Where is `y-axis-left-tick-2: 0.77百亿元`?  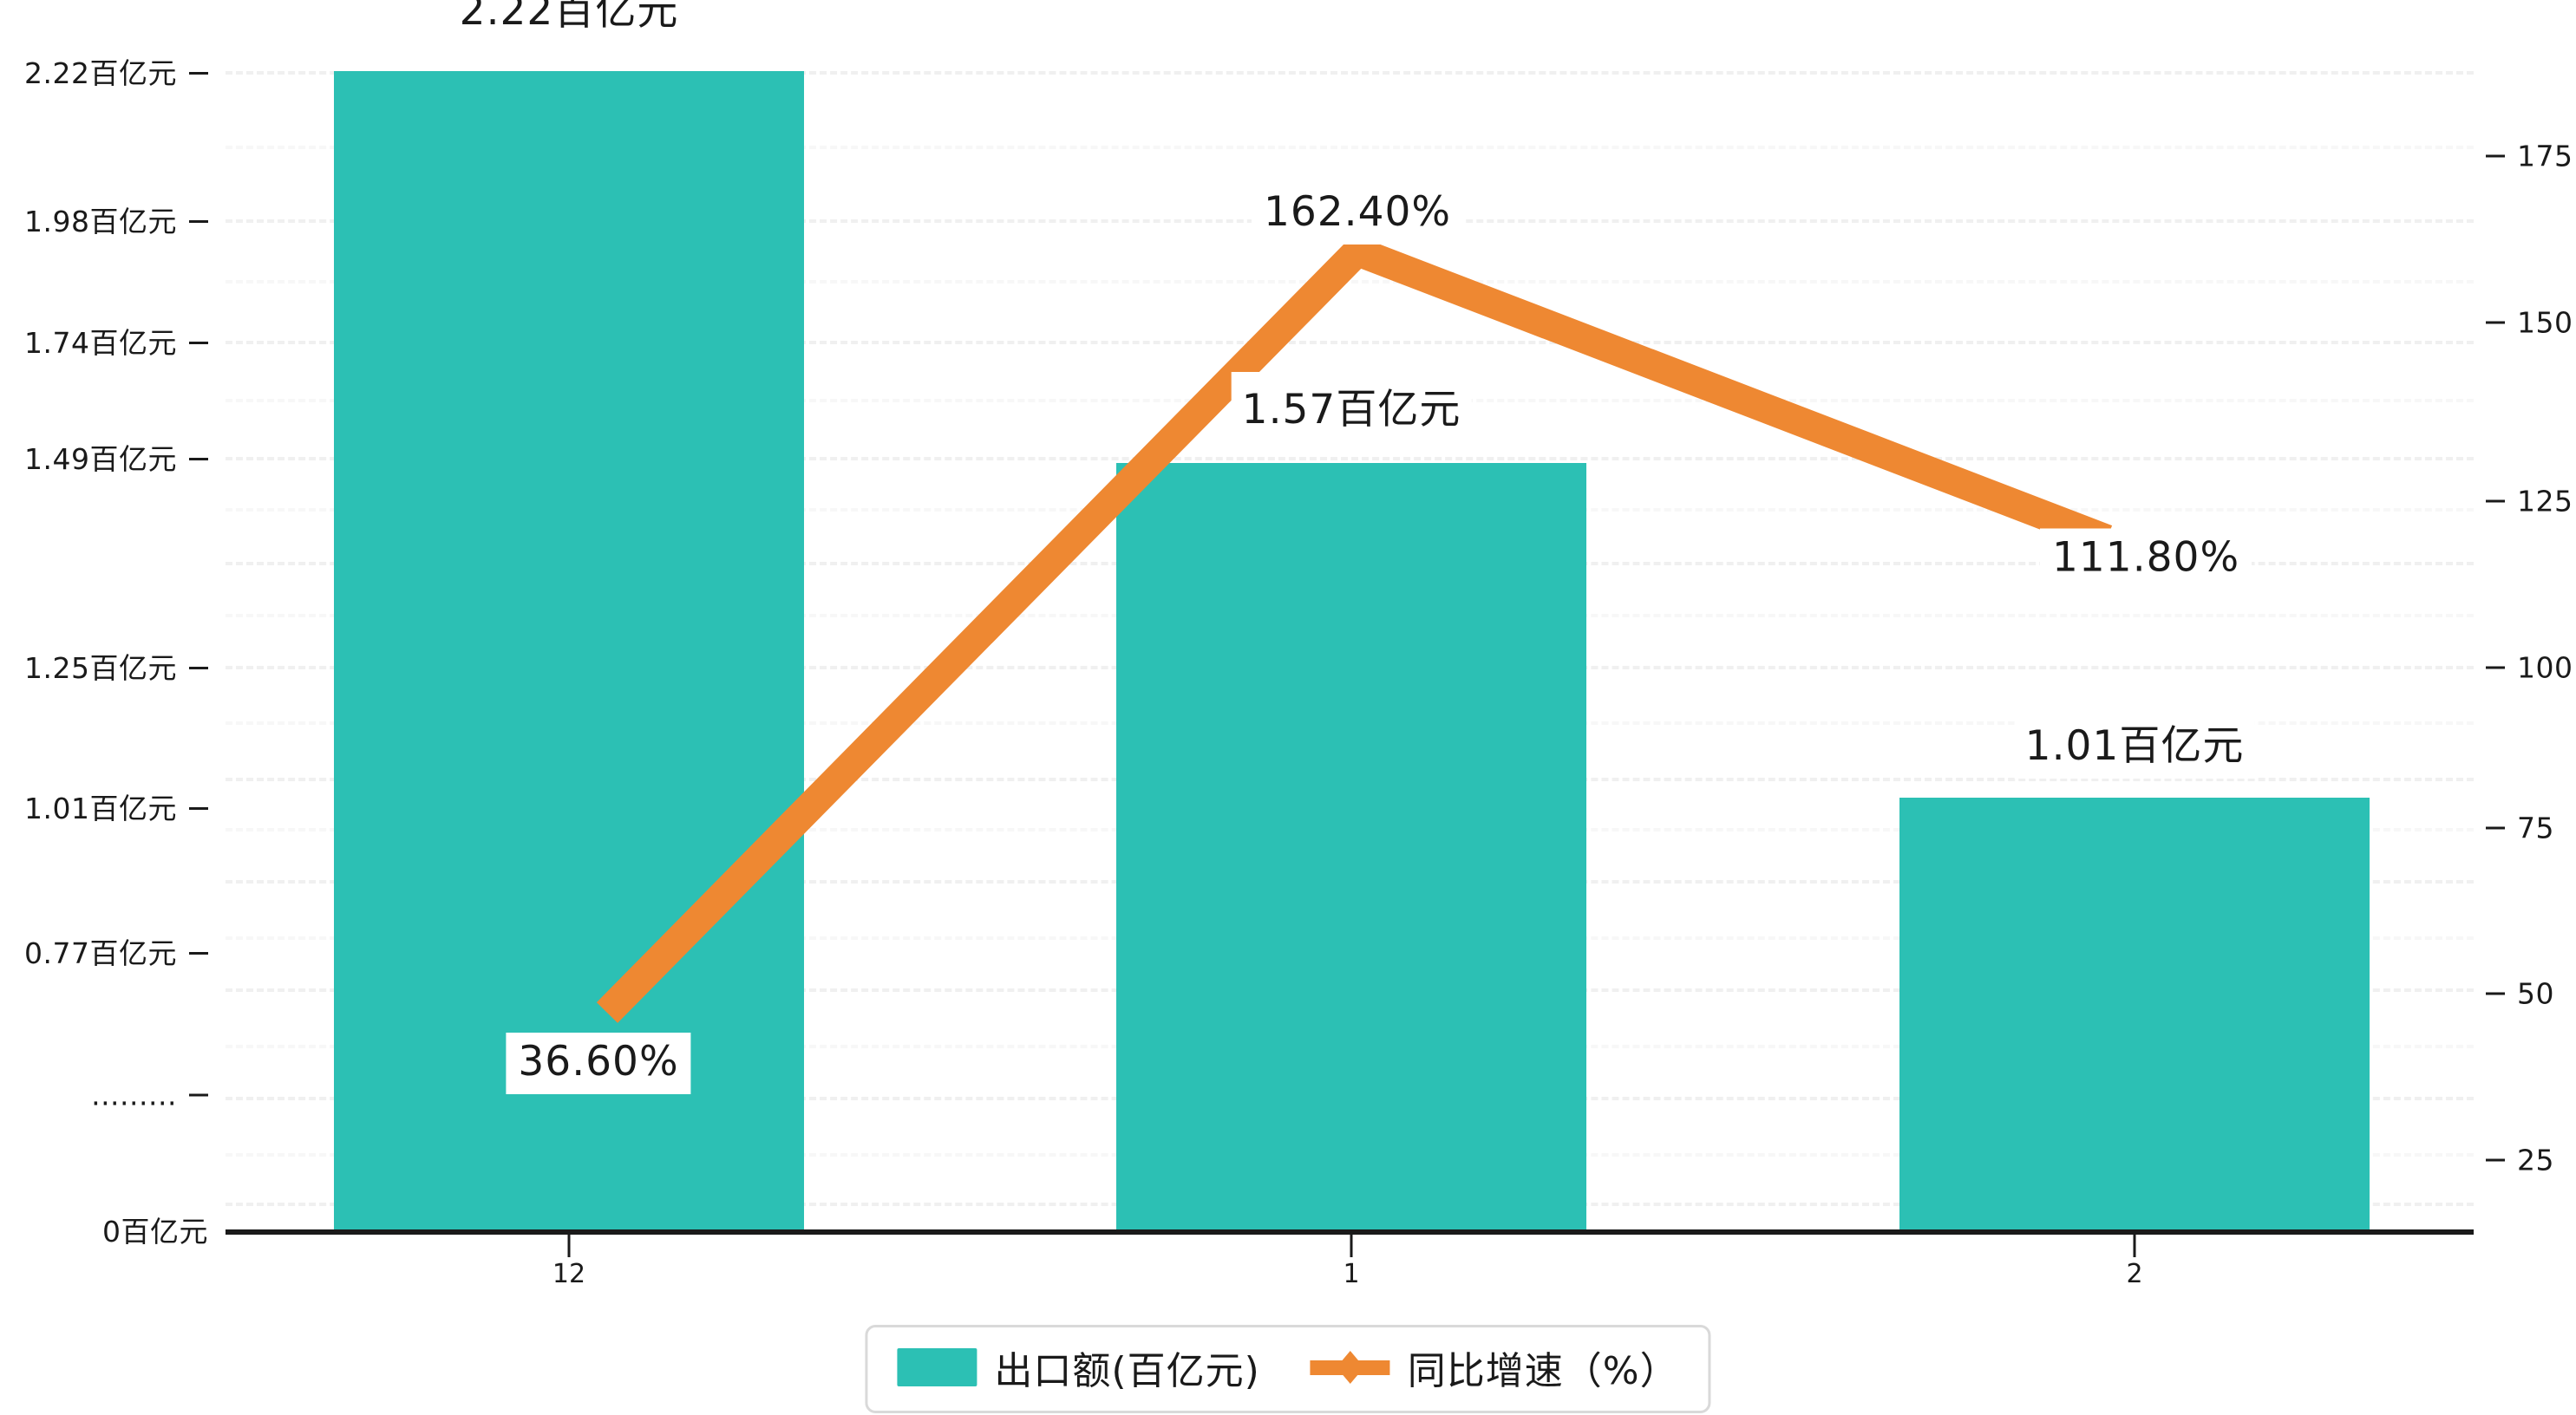 y-axis-left-tick-2: 0.77百亿元 is located at coordinates (116, 951).